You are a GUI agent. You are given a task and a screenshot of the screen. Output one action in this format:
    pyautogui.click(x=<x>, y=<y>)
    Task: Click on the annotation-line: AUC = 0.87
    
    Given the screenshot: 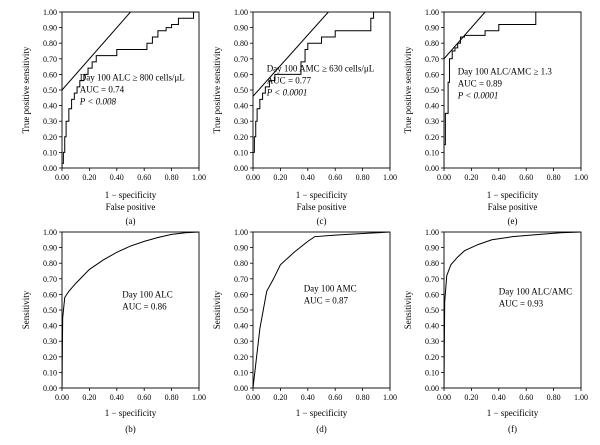 What is the action you would take?
    pyautogui.click(x=326, y=300)
    